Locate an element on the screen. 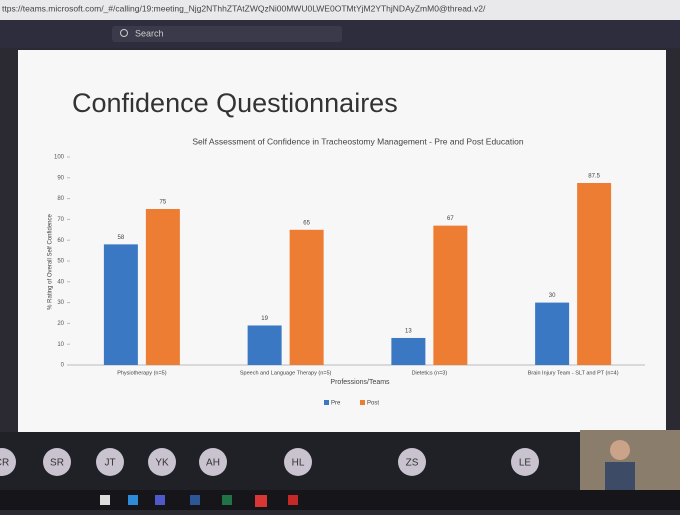  search-box is located at coordinates (227, 34).